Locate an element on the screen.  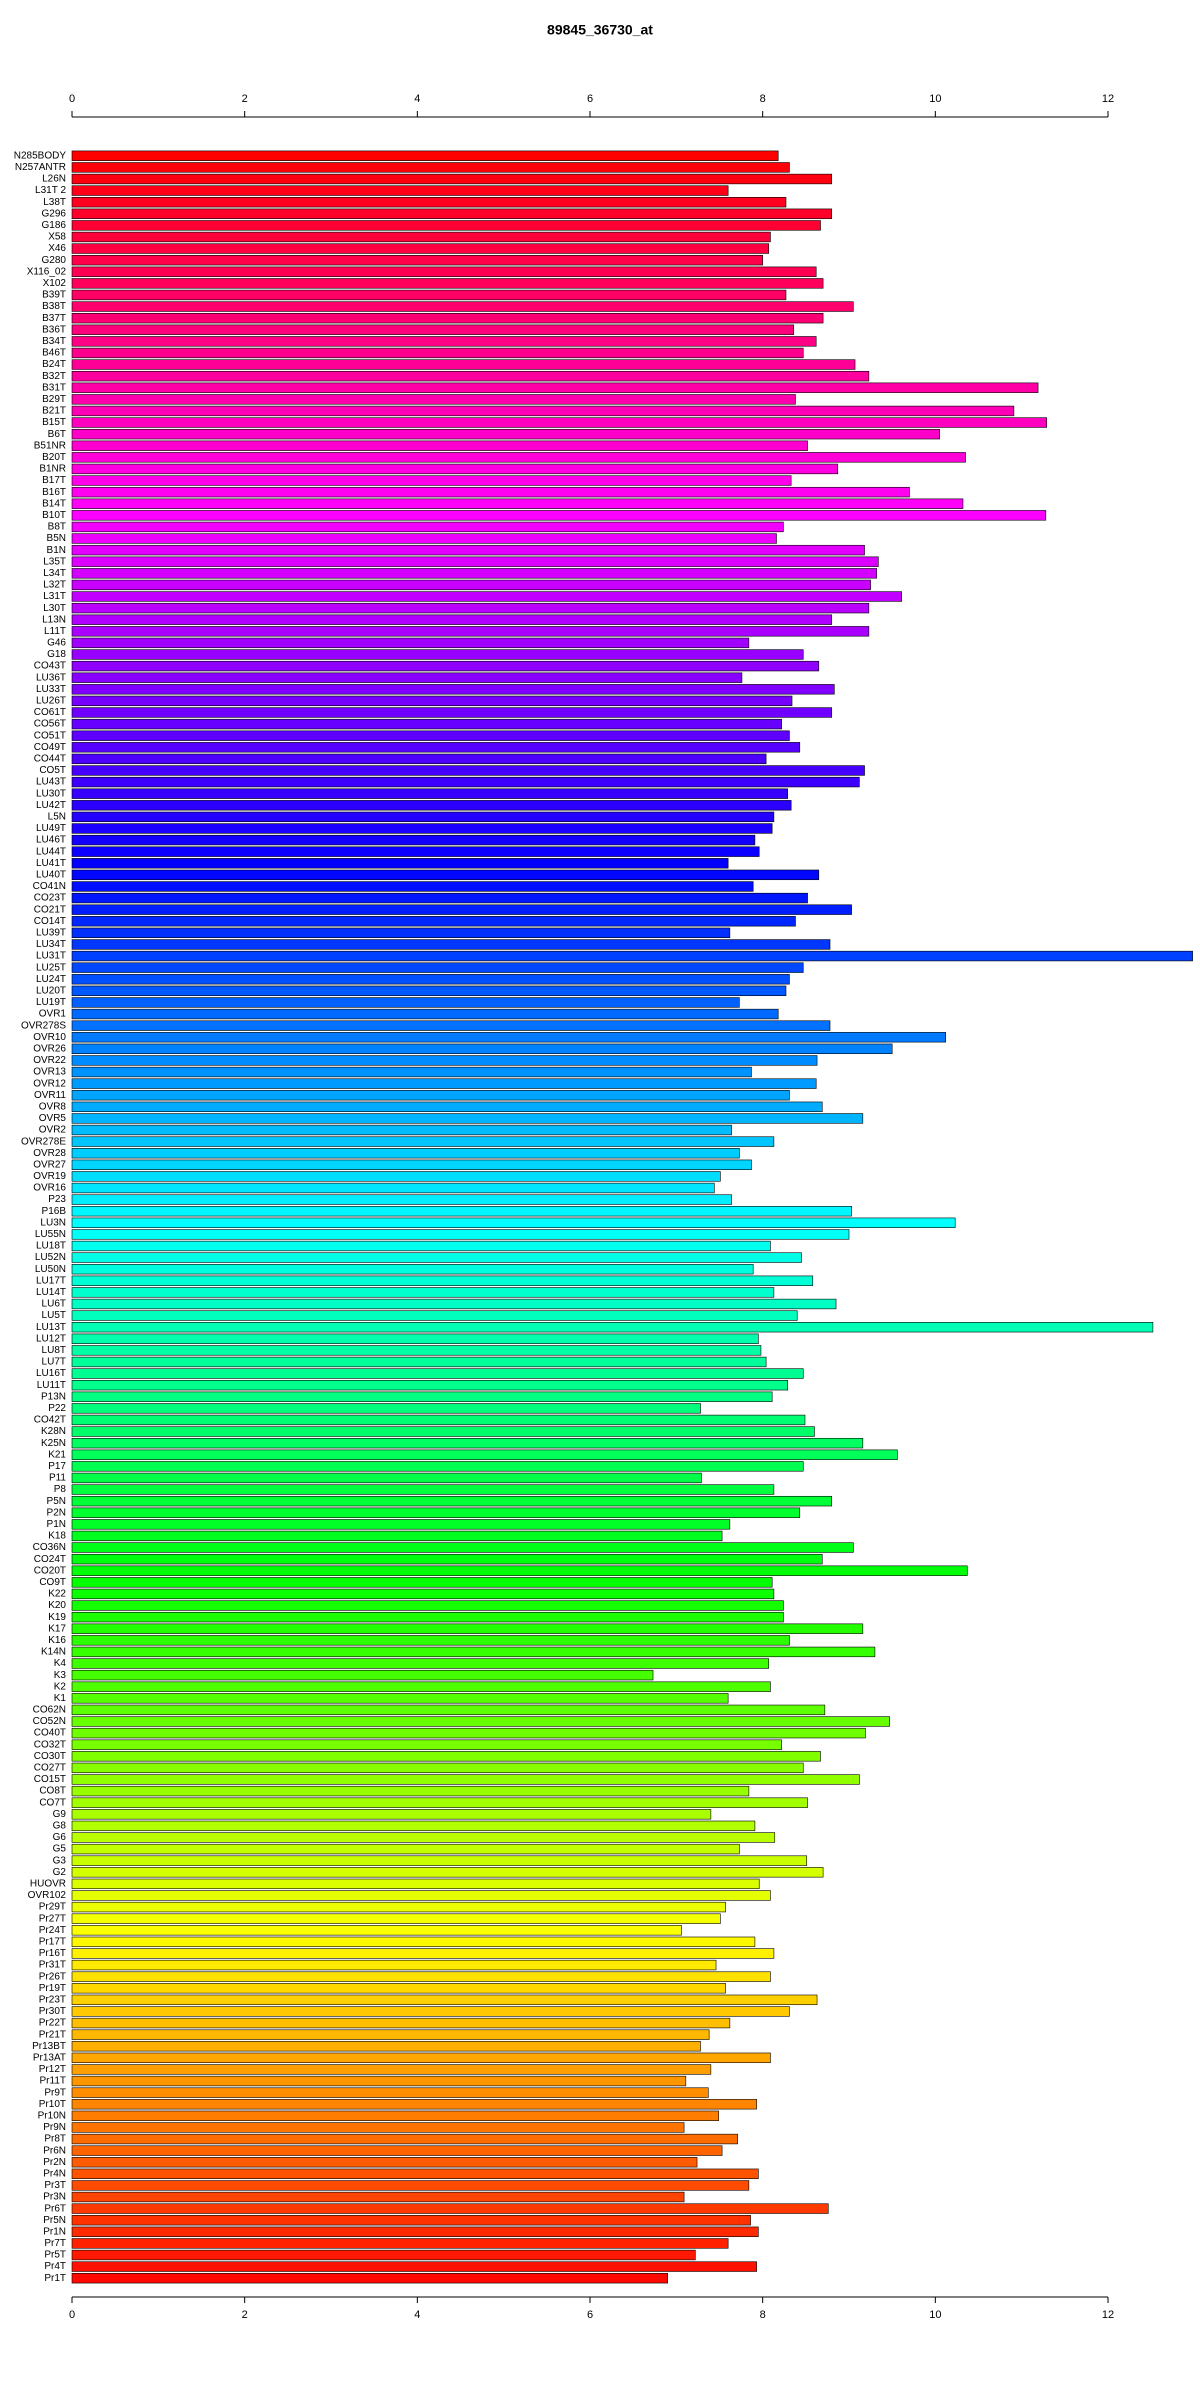
y-tick-label: OVR26 is located at coordinates (49, 1048).